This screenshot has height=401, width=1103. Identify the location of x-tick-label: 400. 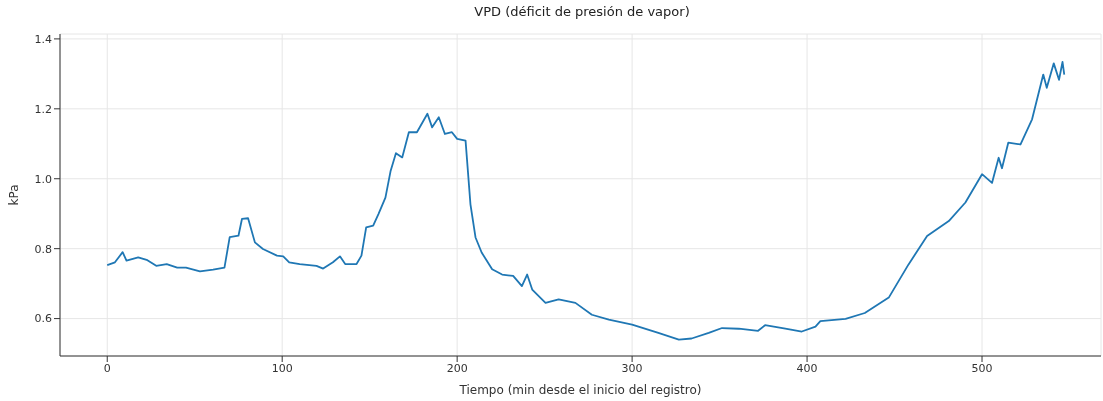
(807, 368).